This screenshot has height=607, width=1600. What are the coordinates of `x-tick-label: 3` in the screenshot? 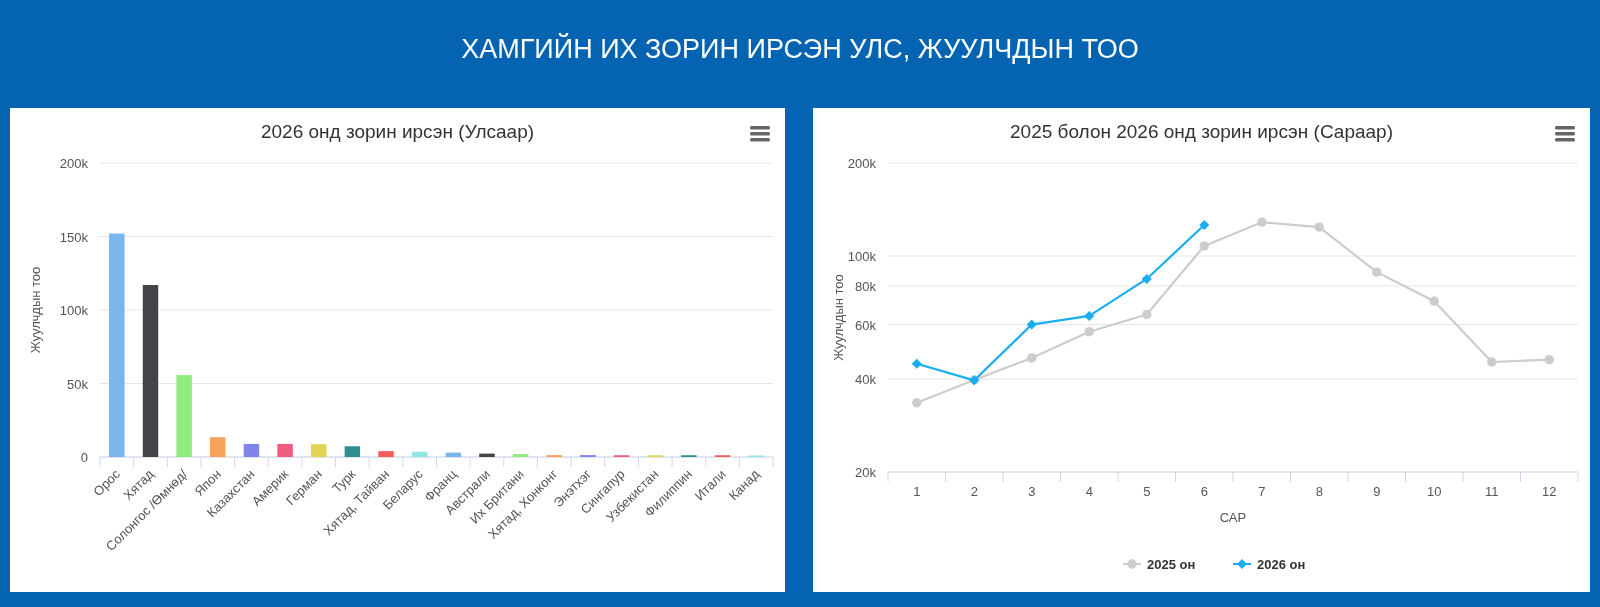 It's located at (1032, 491).